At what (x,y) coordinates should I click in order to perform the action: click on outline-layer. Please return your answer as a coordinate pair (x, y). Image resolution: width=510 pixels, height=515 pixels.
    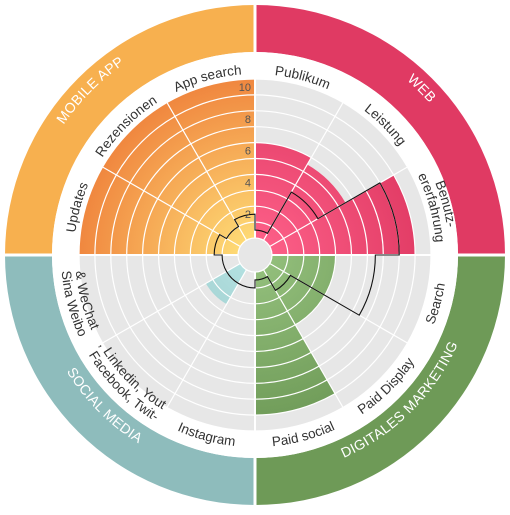
    Looking at the image, I should click on (306, 249).